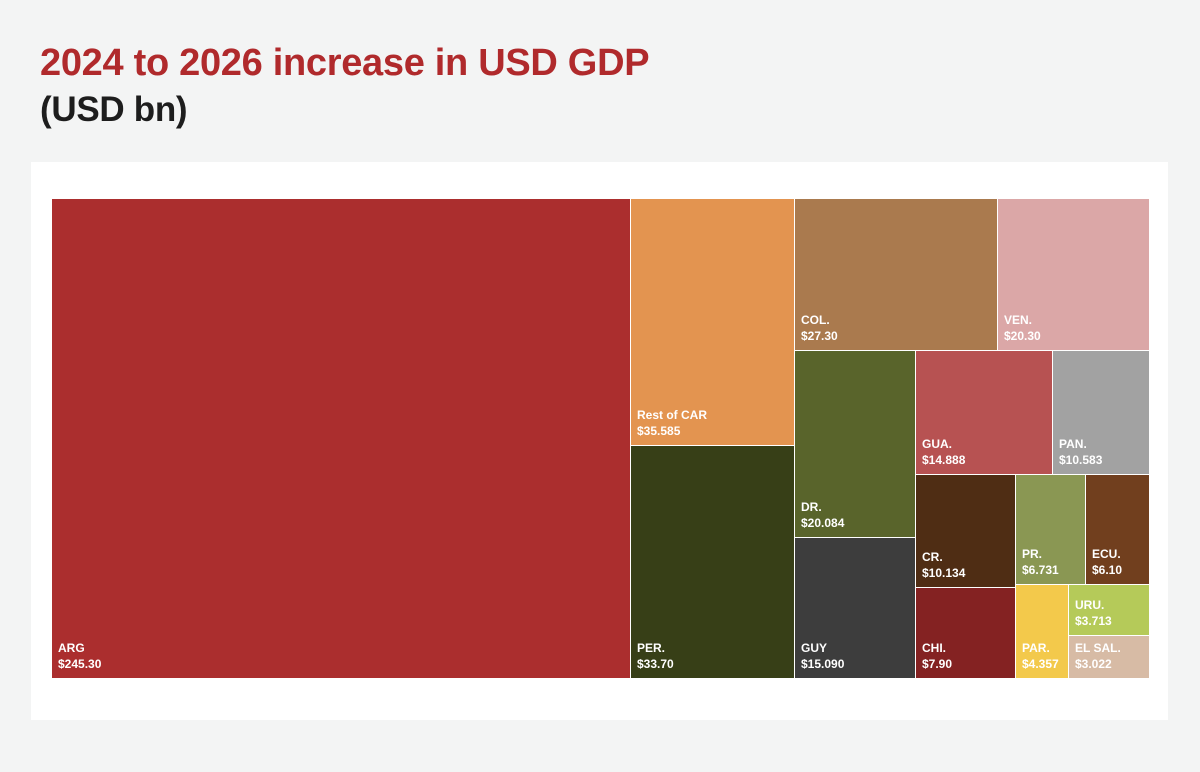 The width and height of the screenshot is (1200, 772). Describe the element at coordinates (819, 336) in the screenshot. I see `cell-value: $27.30` at that location.